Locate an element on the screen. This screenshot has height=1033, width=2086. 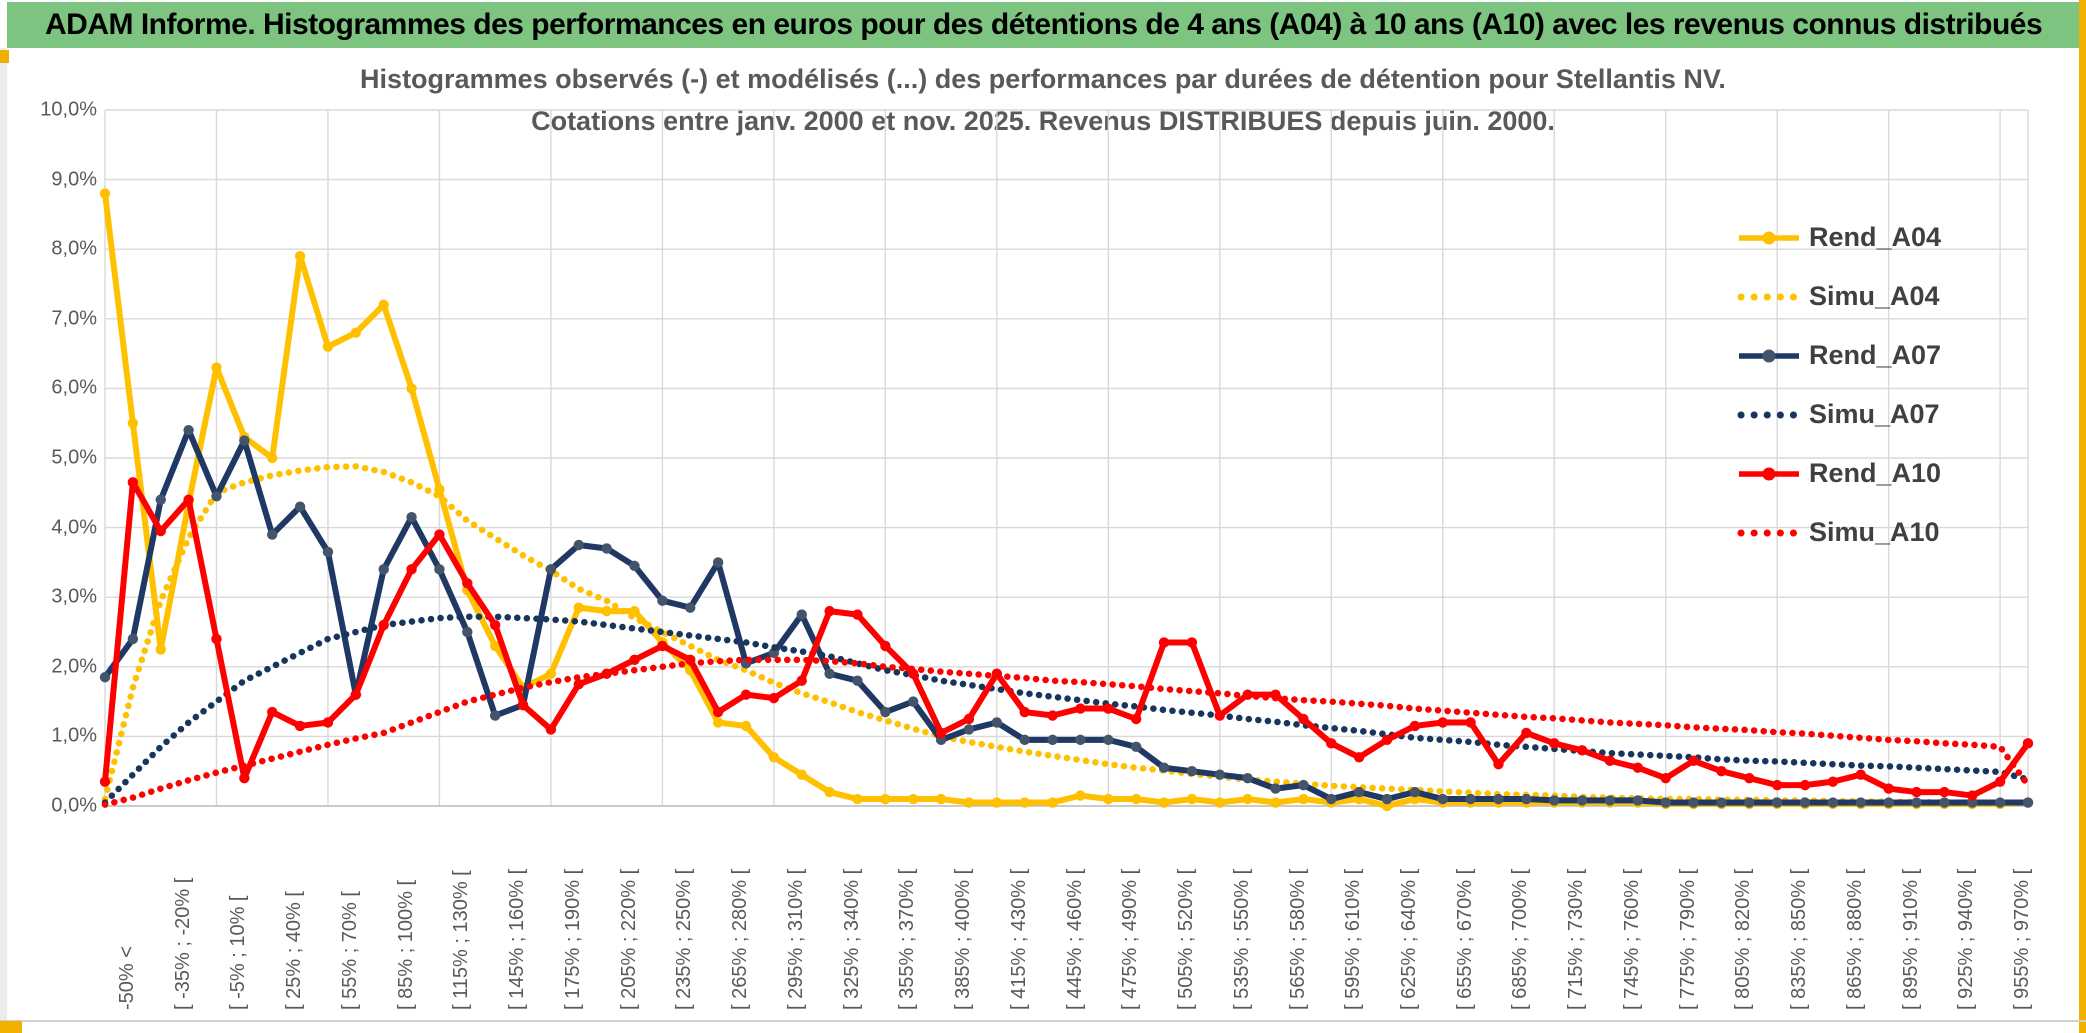
x-tick-18: [ 475% ; 490% [ is located at coordinates (1130, 939).